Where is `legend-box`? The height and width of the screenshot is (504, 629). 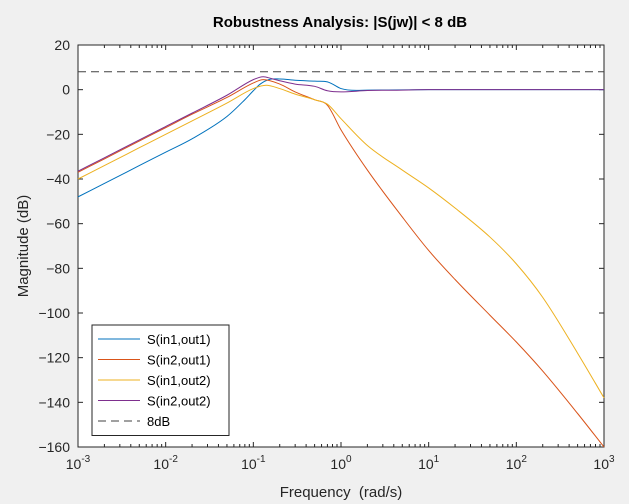
legend-box is located at coordinates (160, 380).